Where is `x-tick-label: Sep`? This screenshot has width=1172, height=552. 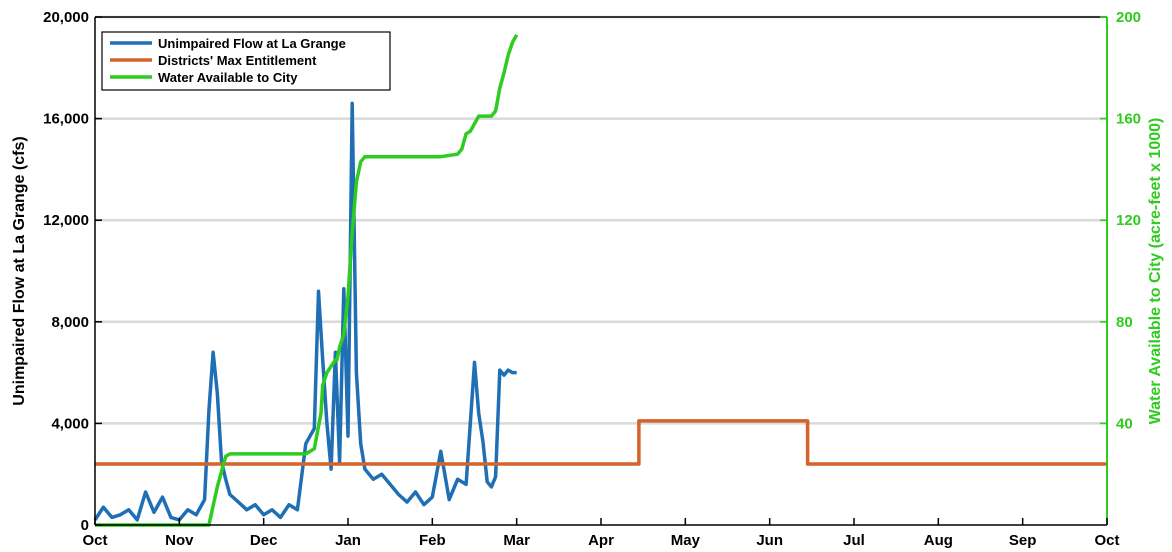
x-tick-label: Sep is located at coordinates (1023, 540).